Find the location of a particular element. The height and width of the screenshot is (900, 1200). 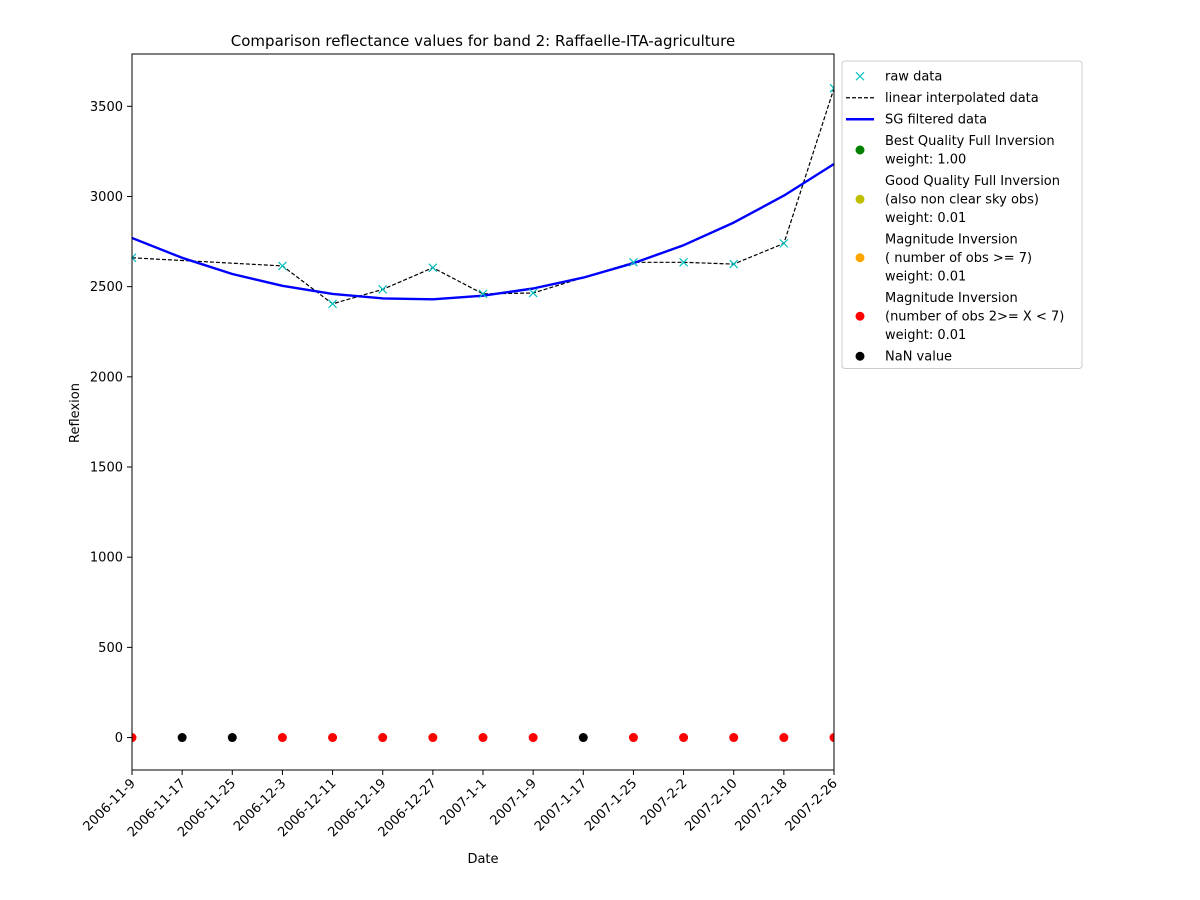

legend-item: Best Quality Full Inversion weight: 1.00 is located at coordinates (955, 151).